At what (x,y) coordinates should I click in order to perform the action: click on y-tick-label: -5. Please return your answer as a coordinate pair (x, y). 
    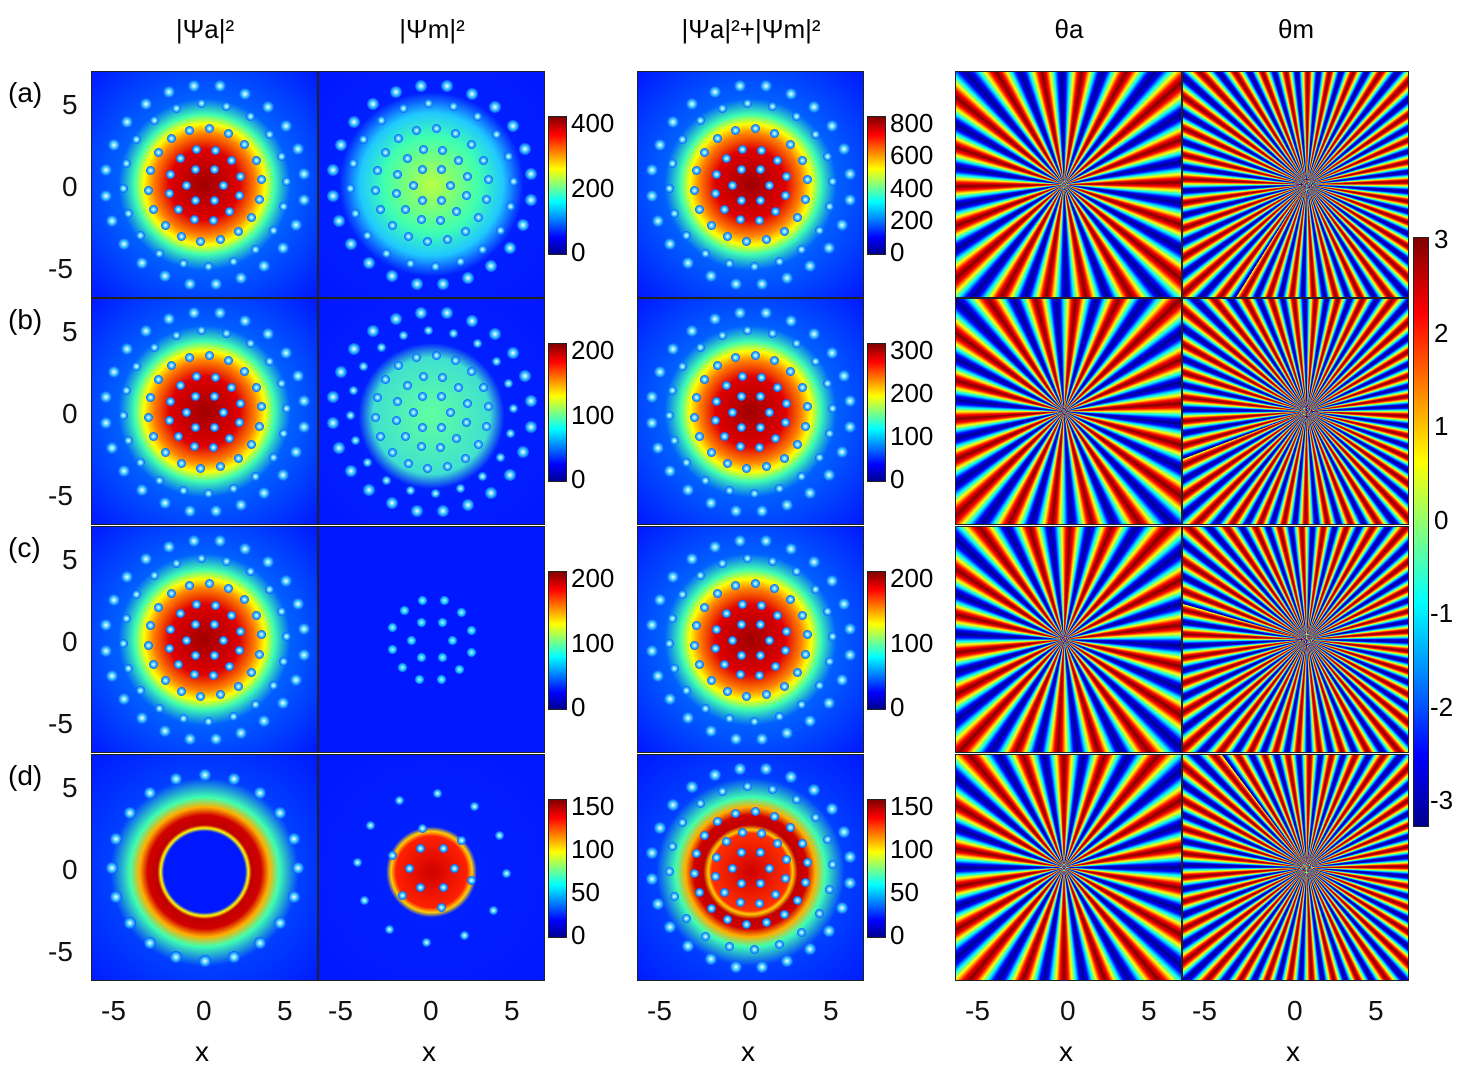
    Looking at the image, I should click on (60, 268).